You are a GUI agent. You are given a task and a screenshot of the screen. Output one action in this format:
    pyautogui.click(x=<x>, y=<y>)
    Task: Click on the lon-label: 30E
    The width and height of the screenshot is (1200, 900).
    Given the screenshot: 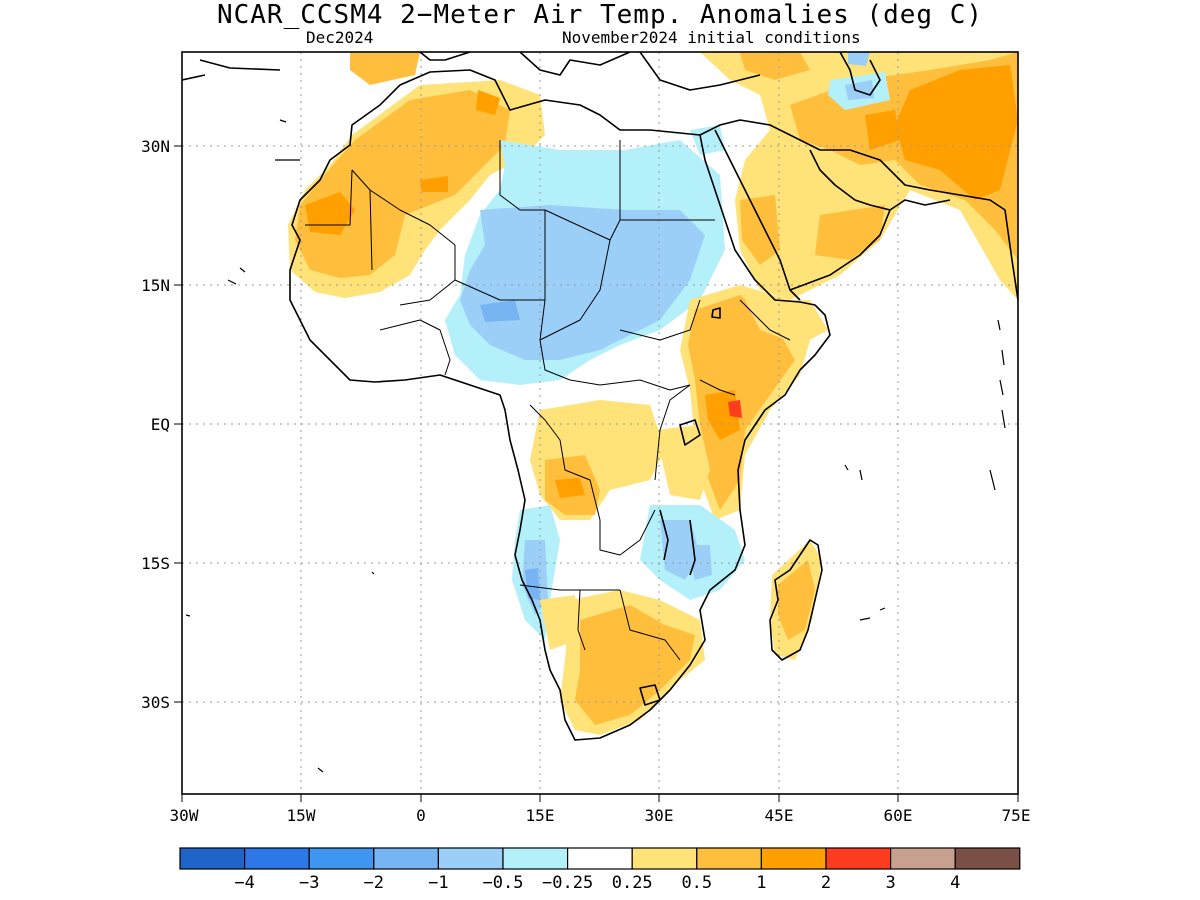 What is the action you would take?
    pyautogui.click(x=659, y=815)
    